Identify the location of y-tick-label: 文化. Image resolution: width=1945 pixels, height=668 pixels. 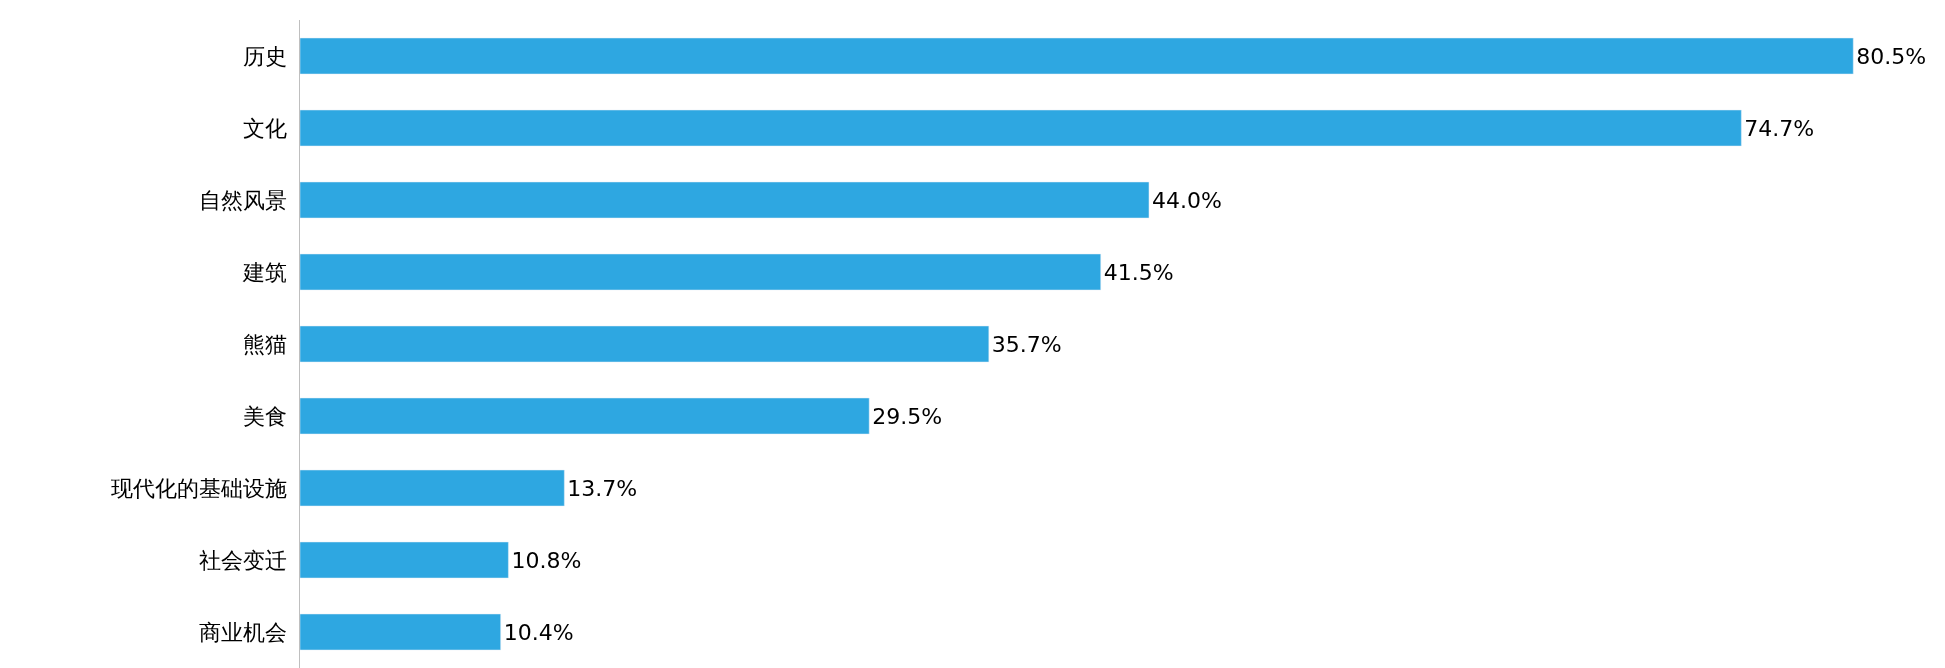
(264, 128).